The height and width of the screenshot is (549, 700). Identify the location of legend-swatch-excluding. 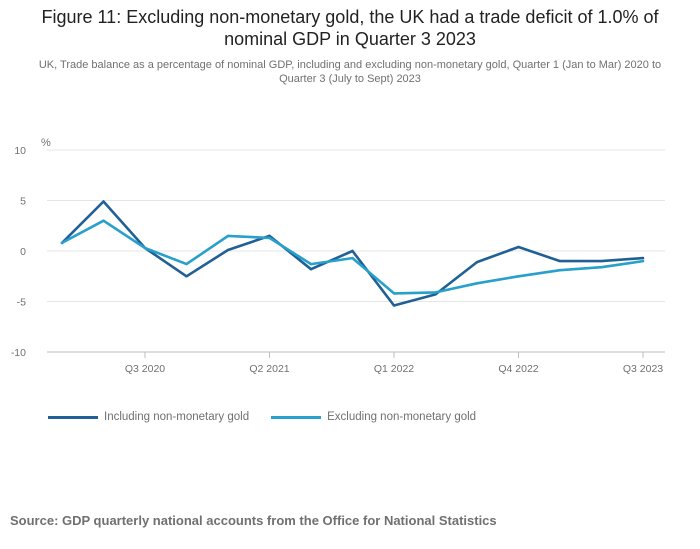
(296, 417).